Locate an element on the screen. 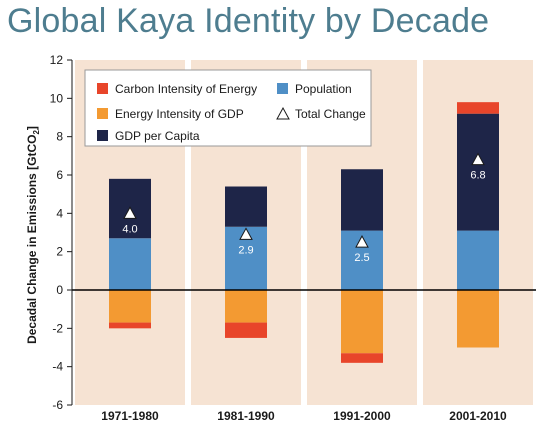 This screenshot has height=433, width=542. legend-label-total-change: Total Change is located at coordinates (330, 114).